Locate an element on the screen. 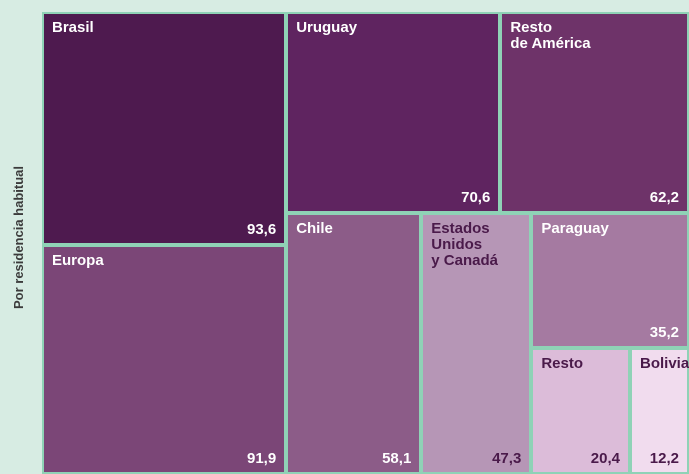 The image size is (689, 474). value-label: 93,6 is located at coordinates (261, 230).